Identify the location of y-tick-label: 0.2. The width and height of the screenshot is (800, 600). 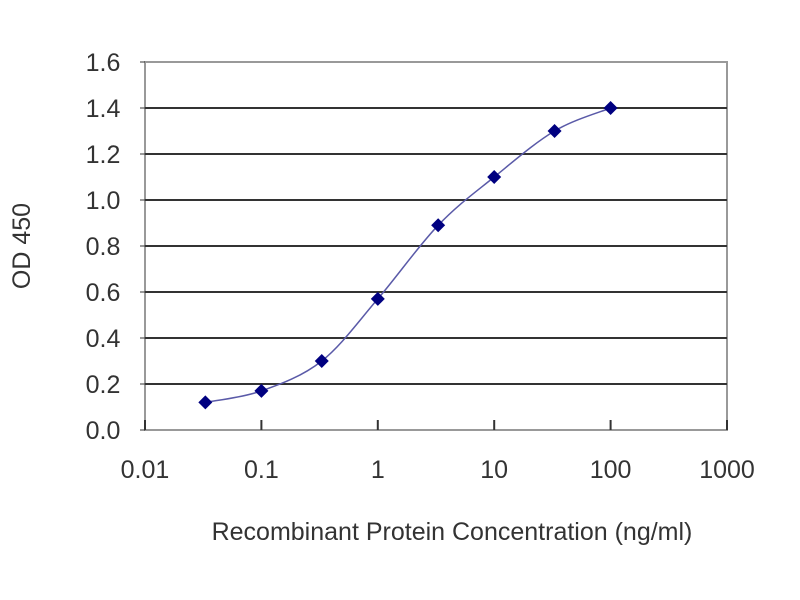
(103, 385).